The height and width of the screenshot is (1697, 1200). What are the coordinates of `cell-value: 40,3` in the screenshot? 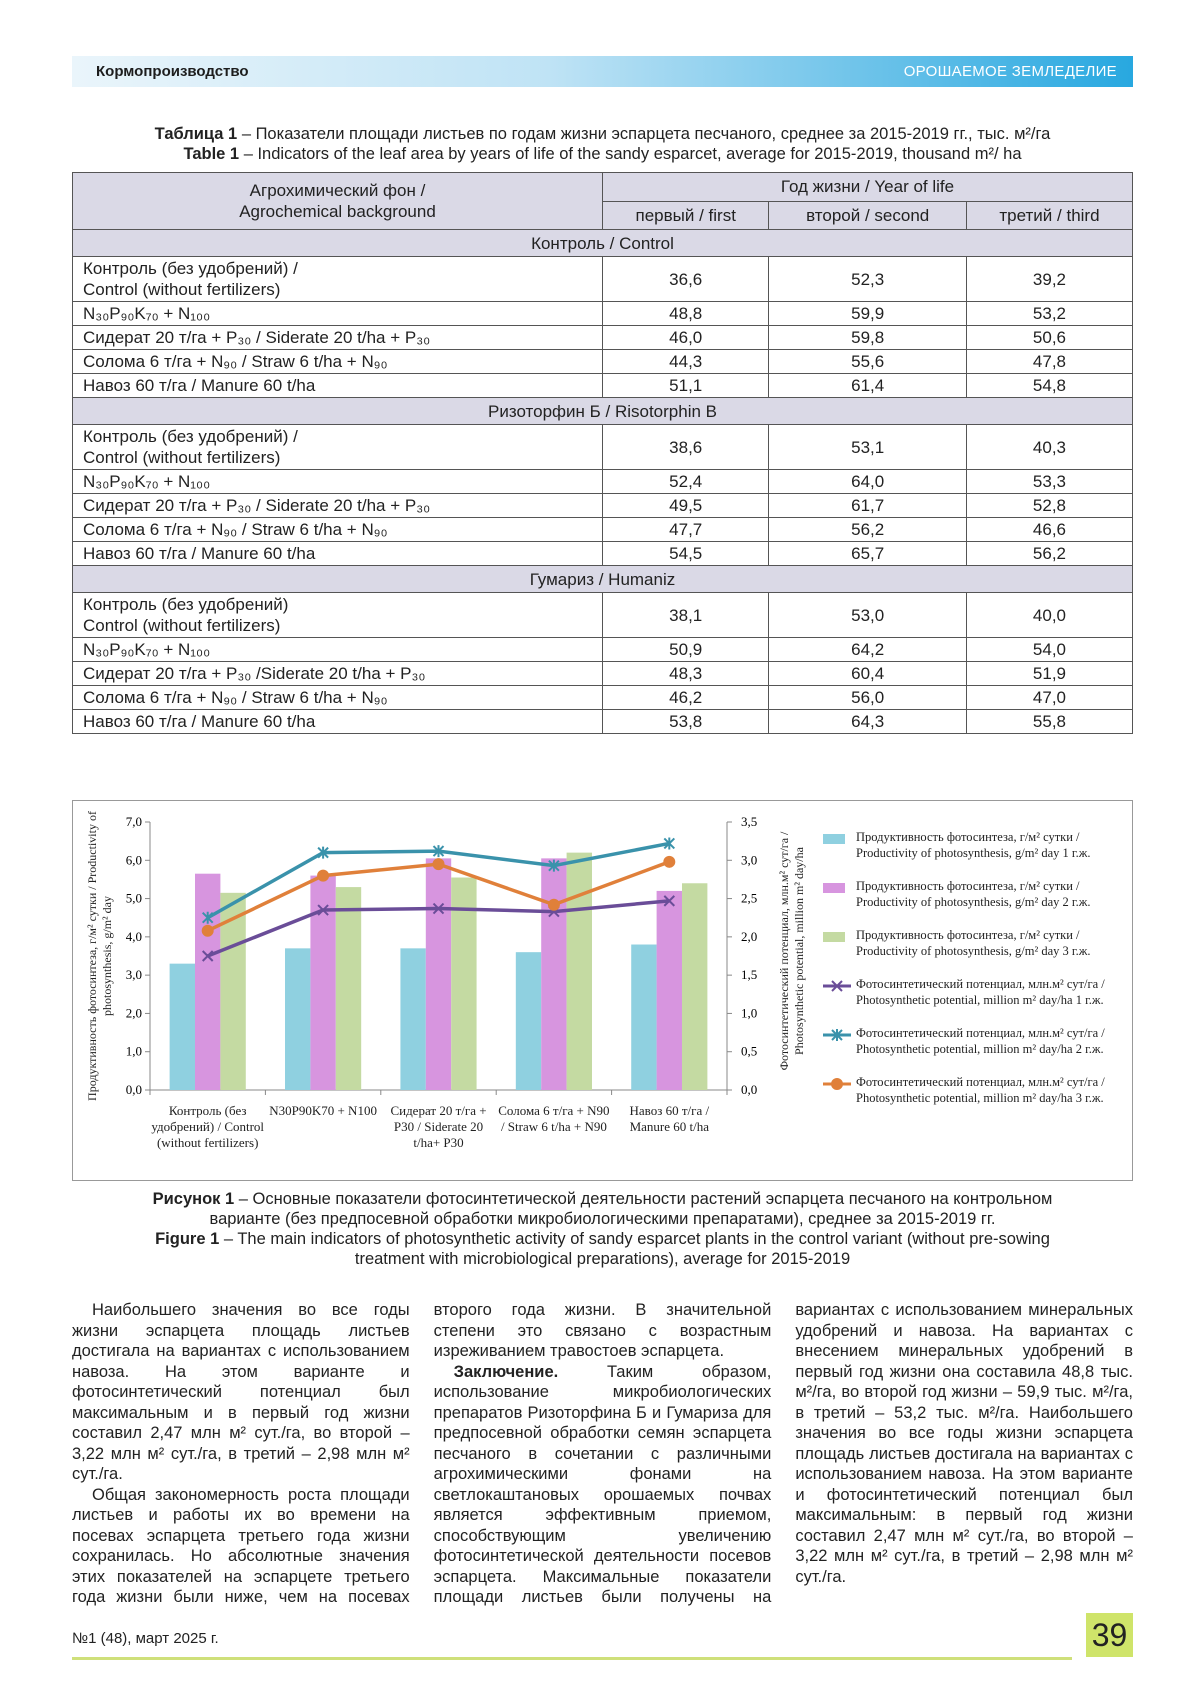 It's located at (1049, 447).